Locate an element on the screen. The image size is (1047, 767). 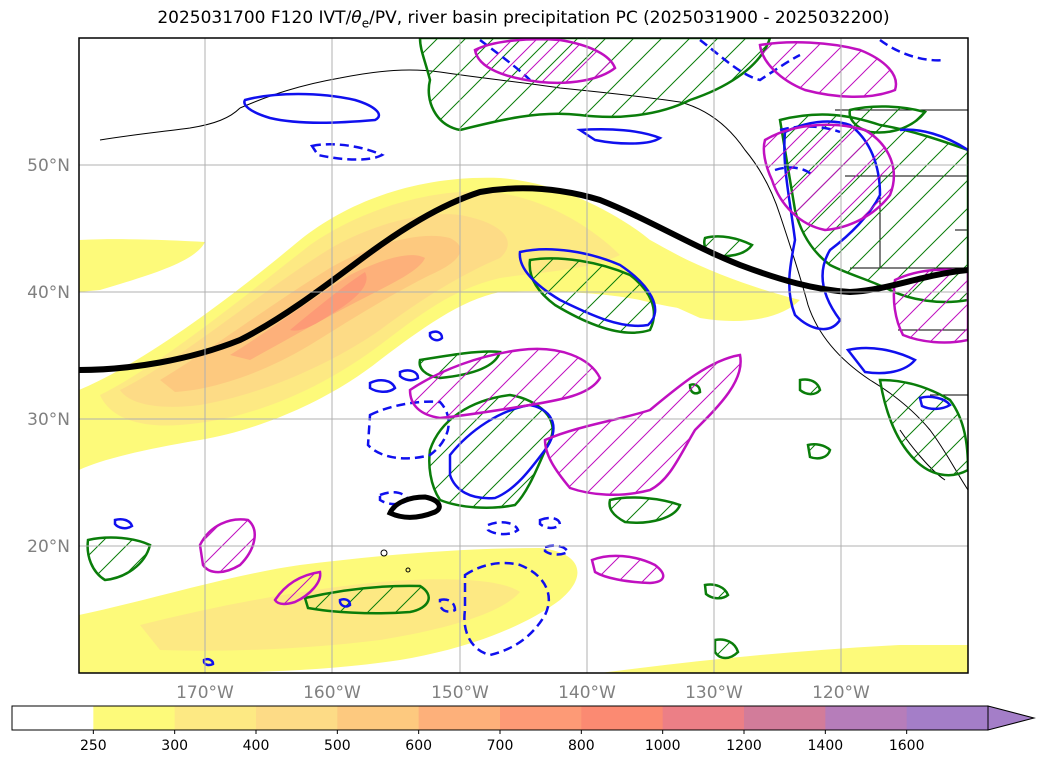
colorbar-tick-label: 800 is located at coordinates (581, 746).